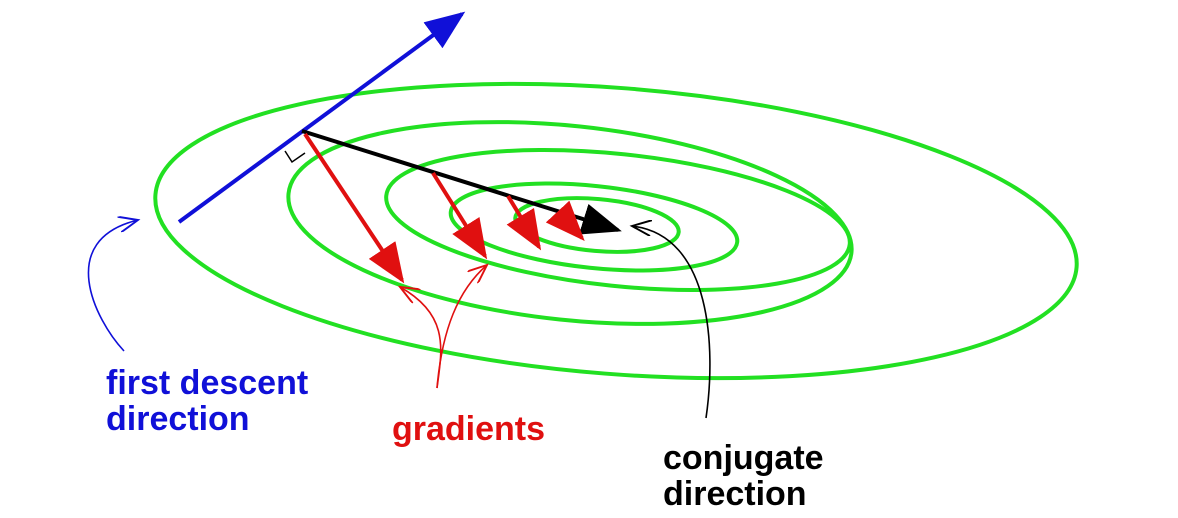  I want to click on conjugate-pointer, so click(671, 322).